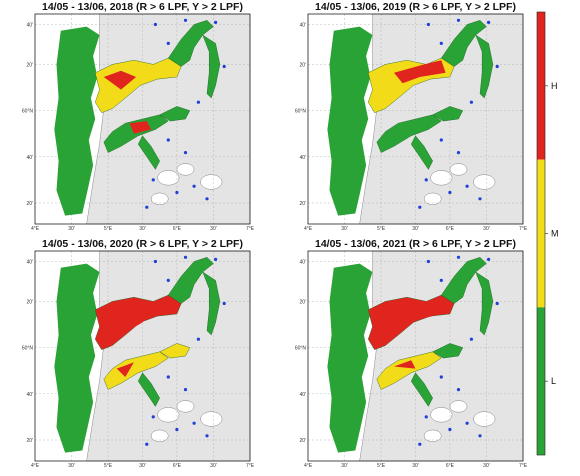 This screenshot has width=580, height=476. Describe the element at coordinates (555, 234) in the screenshot. I see `colorbar-label: M` at that location.